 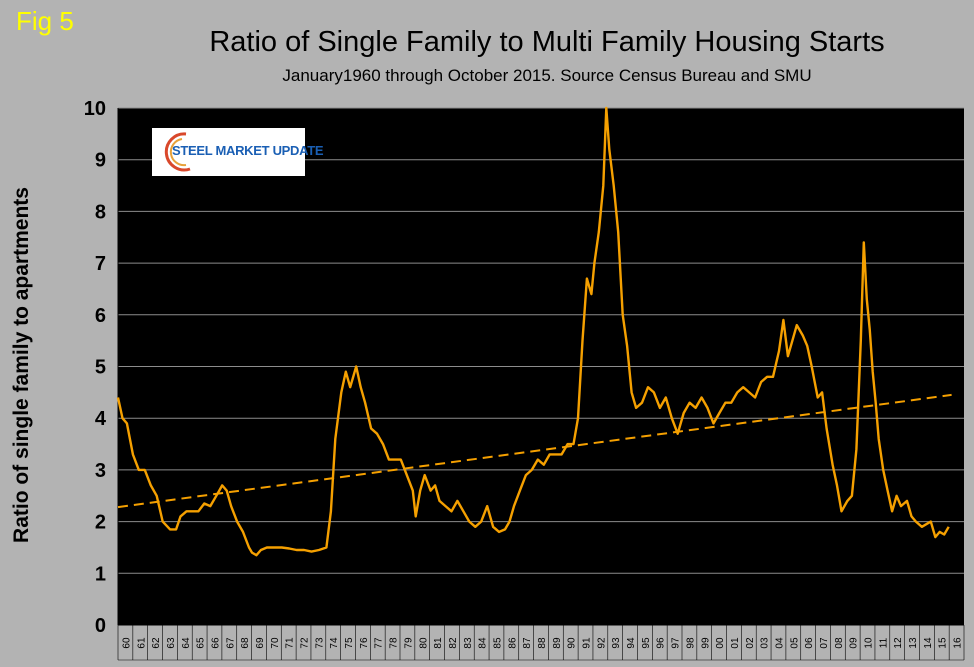 I want to click on x-tick-text: 88, so click(x=542, y=643).